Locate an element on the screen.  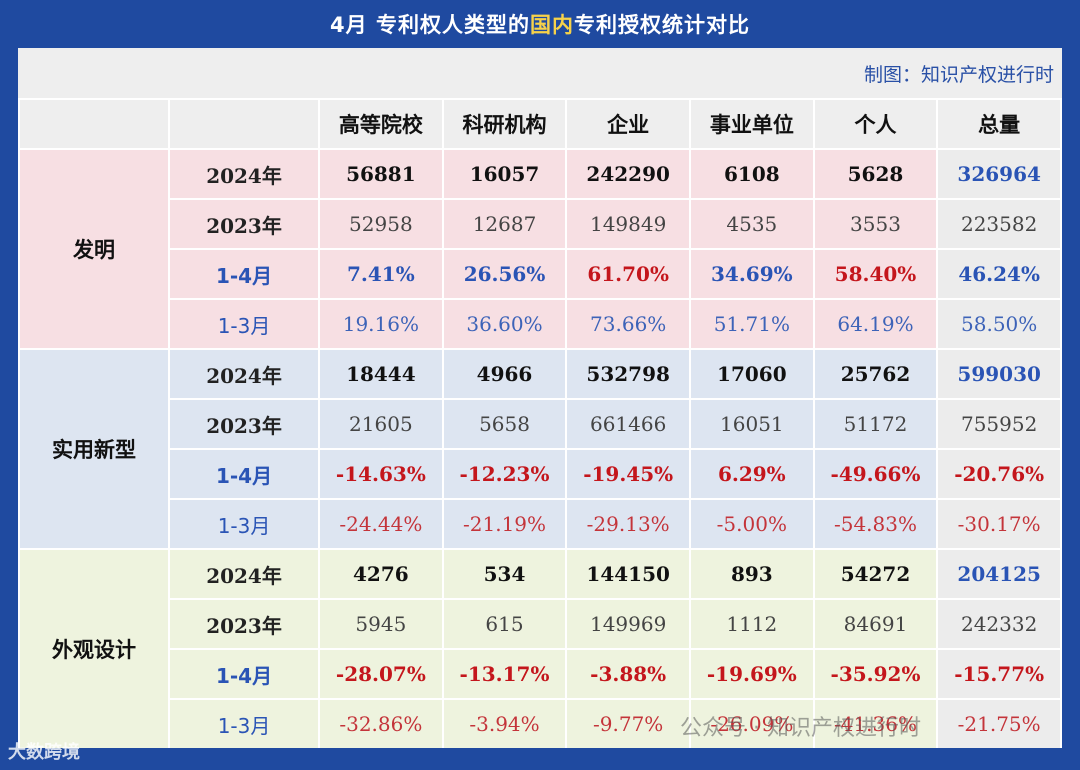
header-row: 高等院校 科研机构 企业 事业单位 个人 总量 is located at coordinates (540, 124).